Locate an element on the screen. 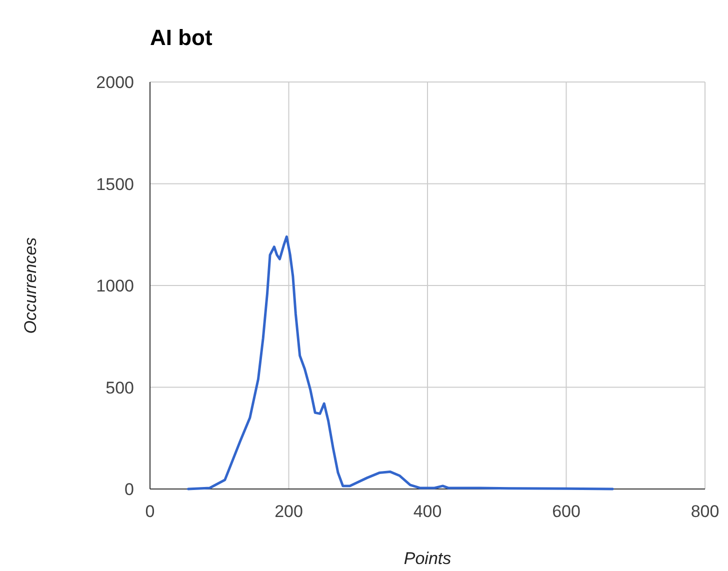  x-axis-title: Points is located at coordinates (428, 558).